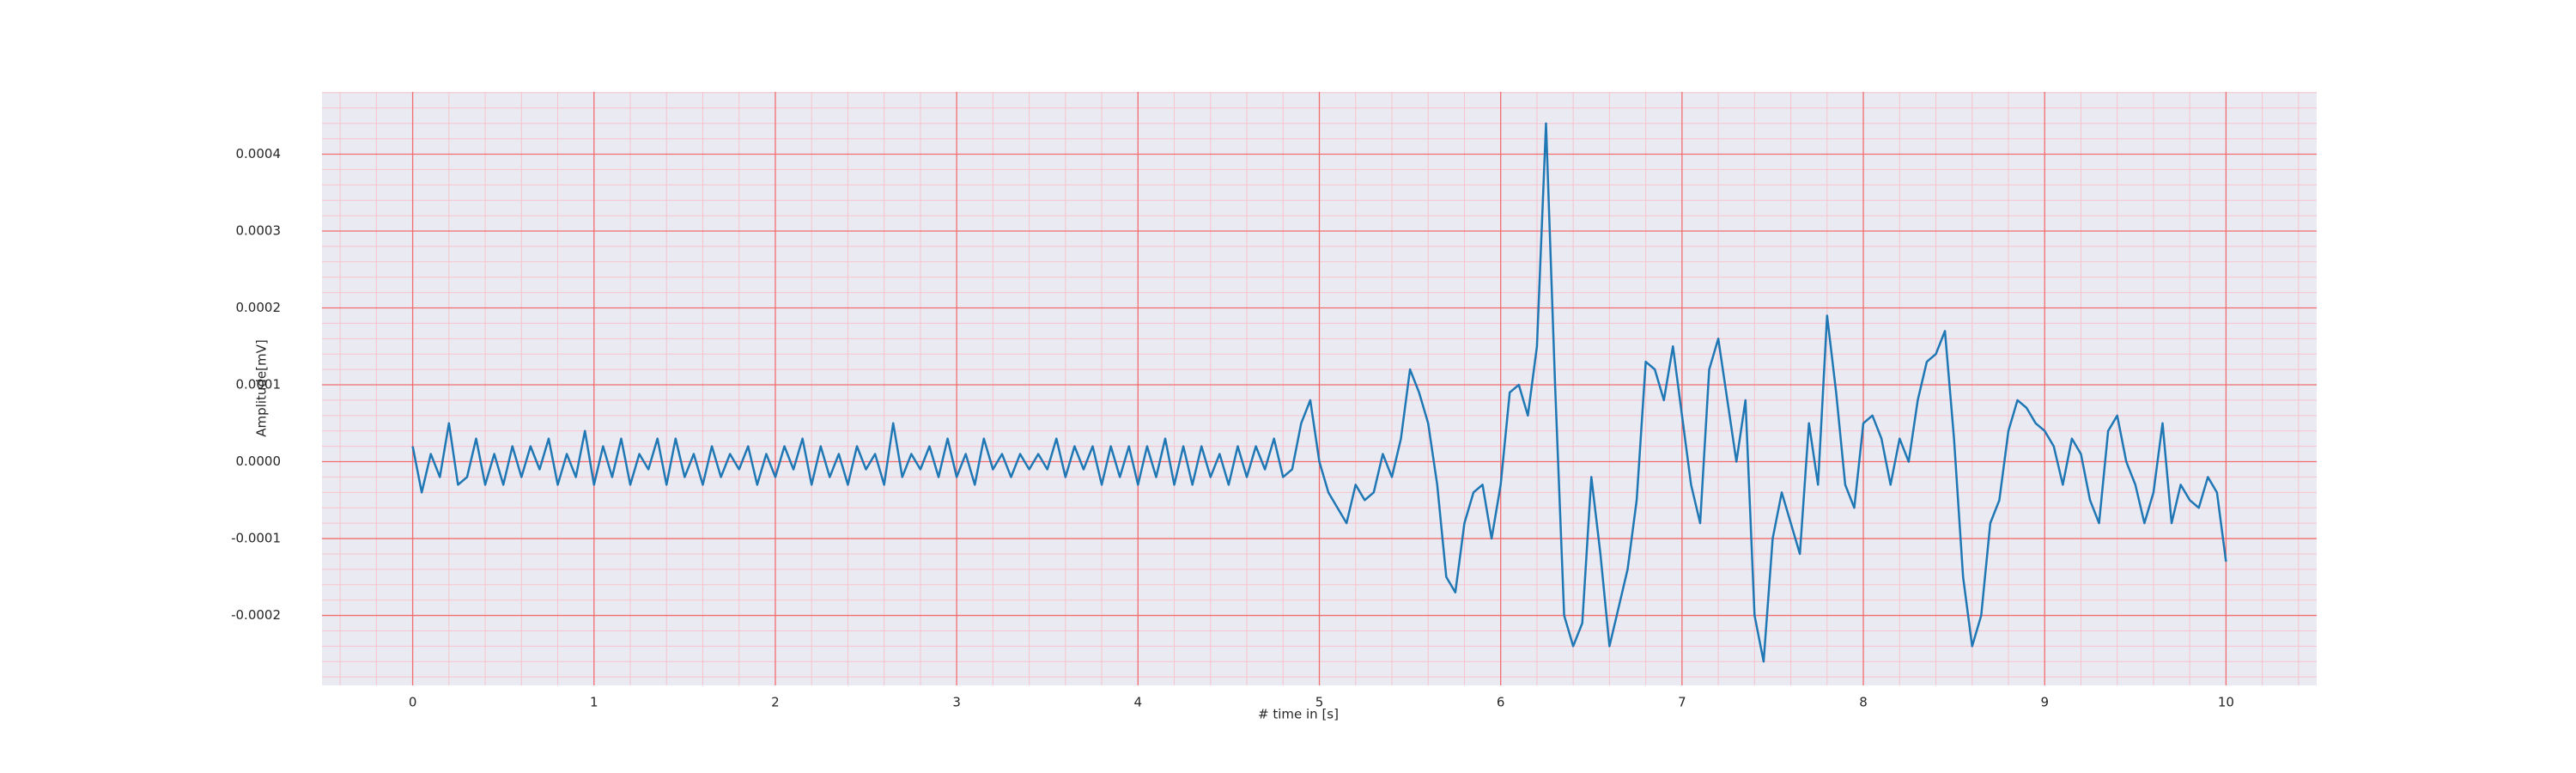 The image size is (2576, 773). Describe the element at coordinates (2045, 702) in the screenshot. I see `x-tick-label: 9` at that location.